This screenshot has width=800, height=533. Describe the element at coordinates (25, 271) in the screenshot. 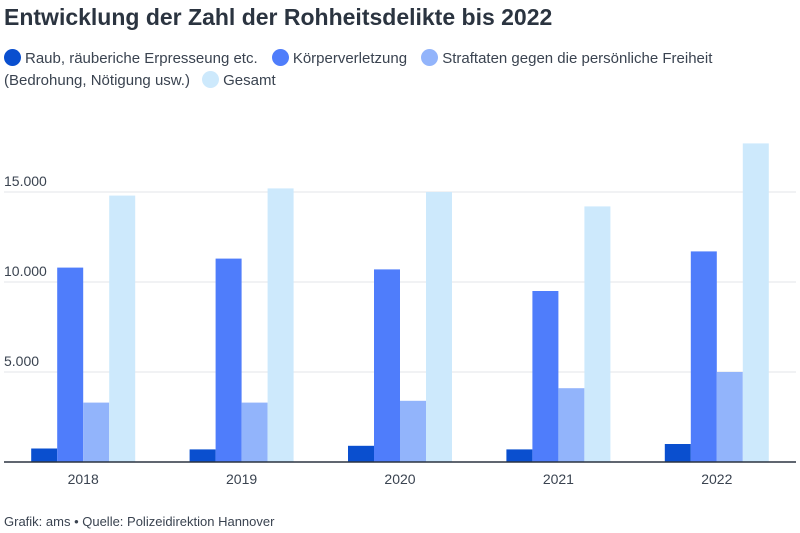

I see `y-tick-label: 10.000` at that location.